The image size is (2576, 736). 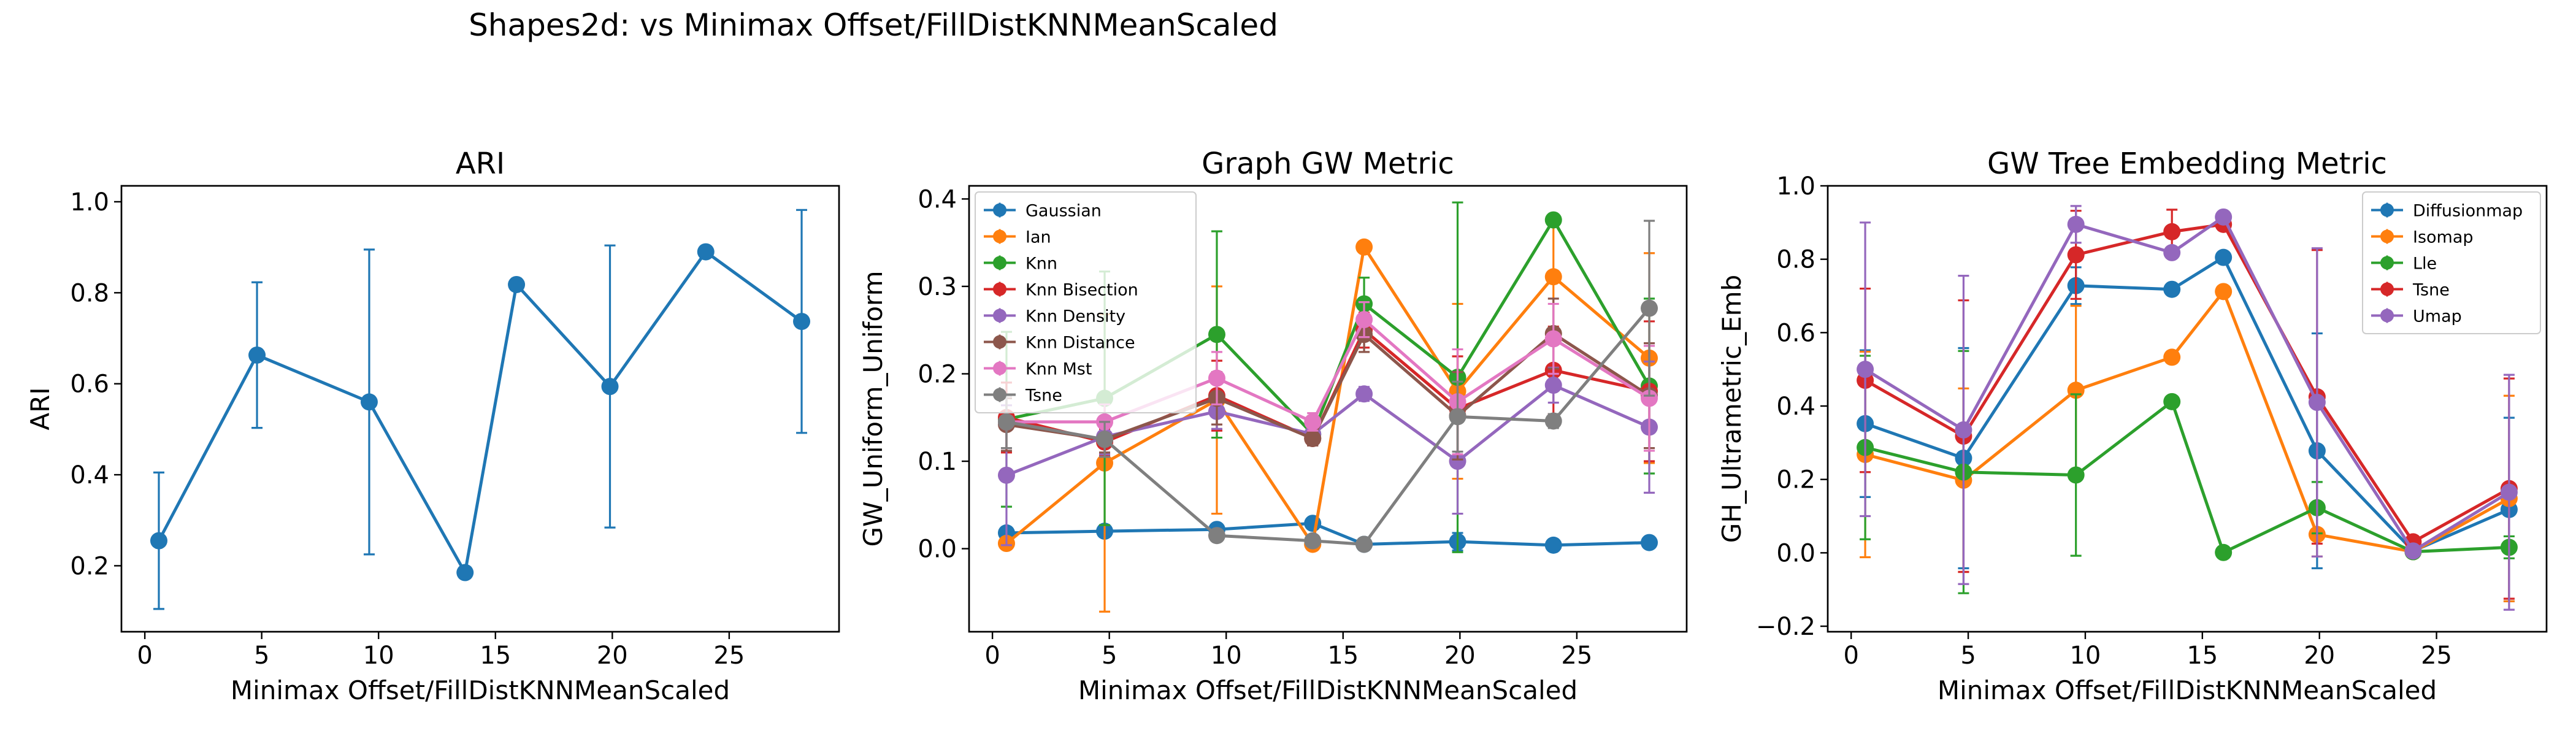 What do you see at coordinates (1328, 164) in the screenshot?
I see `subplot-title: Graph GW Metric` at bounding box center [1328, 164].